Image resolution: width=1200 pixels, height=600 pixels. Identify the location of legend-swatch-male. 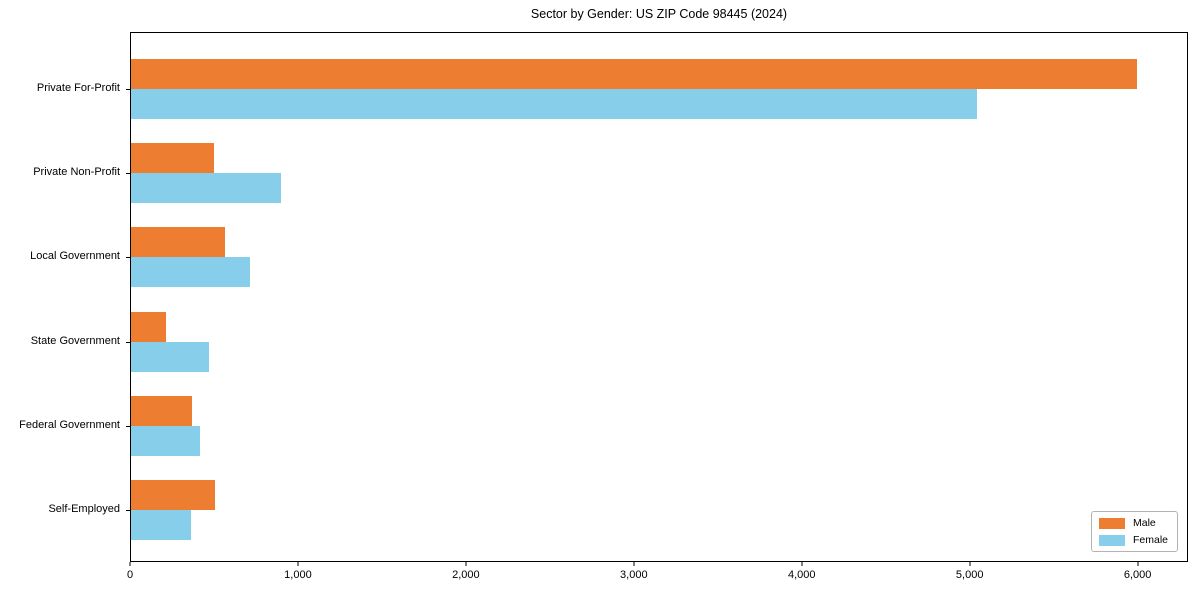
(1111, 523).